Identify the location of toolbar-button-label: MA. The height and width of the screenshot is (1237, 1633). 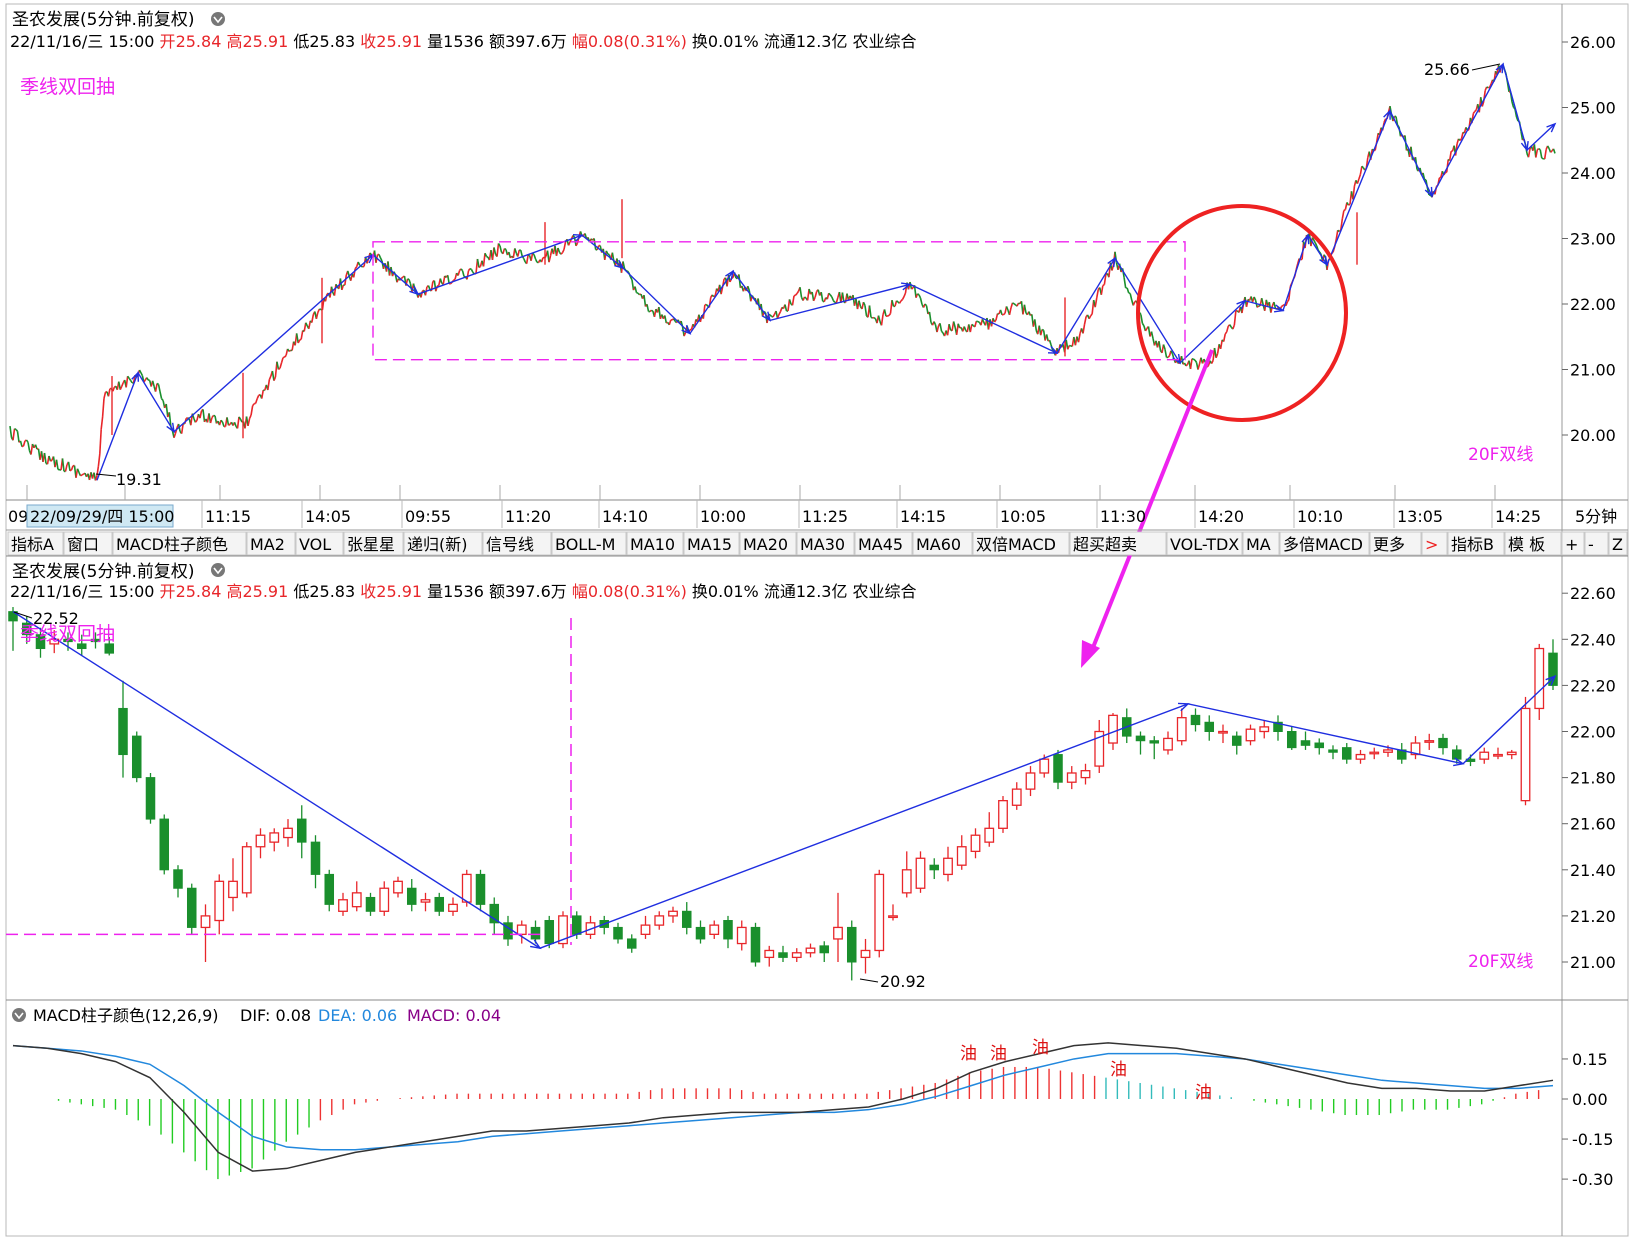
(1258, 544).